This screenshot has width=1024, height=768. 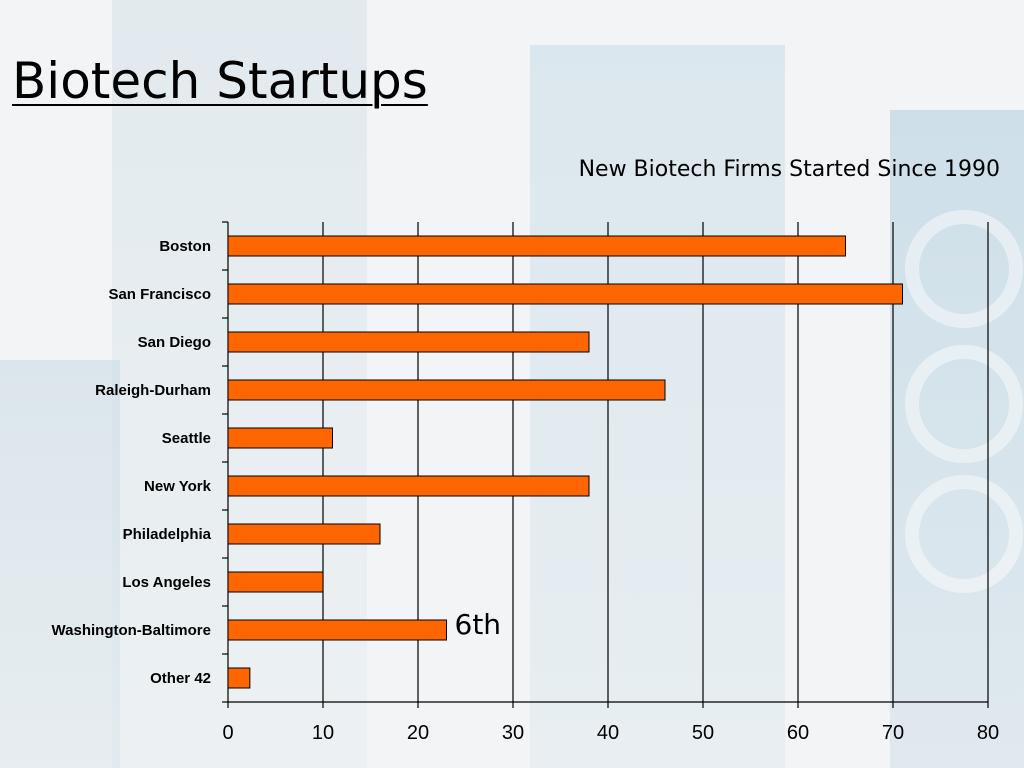 I want to click on category-label: Other 42, so click(x=180, y=678).